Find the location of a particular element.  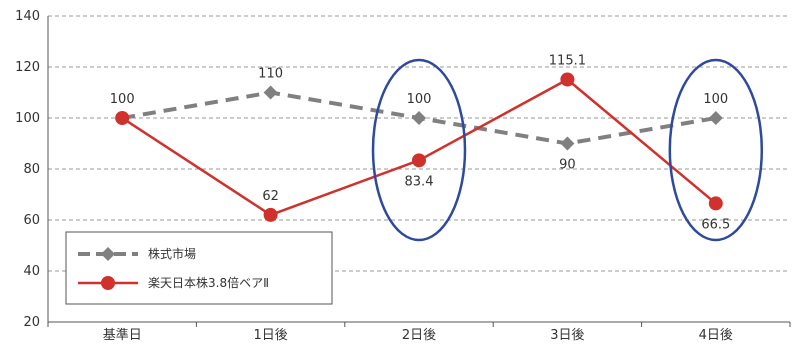

legend-label: 楽天日本株3.8倍ベアⅡ is located at coordinates (208, 282).